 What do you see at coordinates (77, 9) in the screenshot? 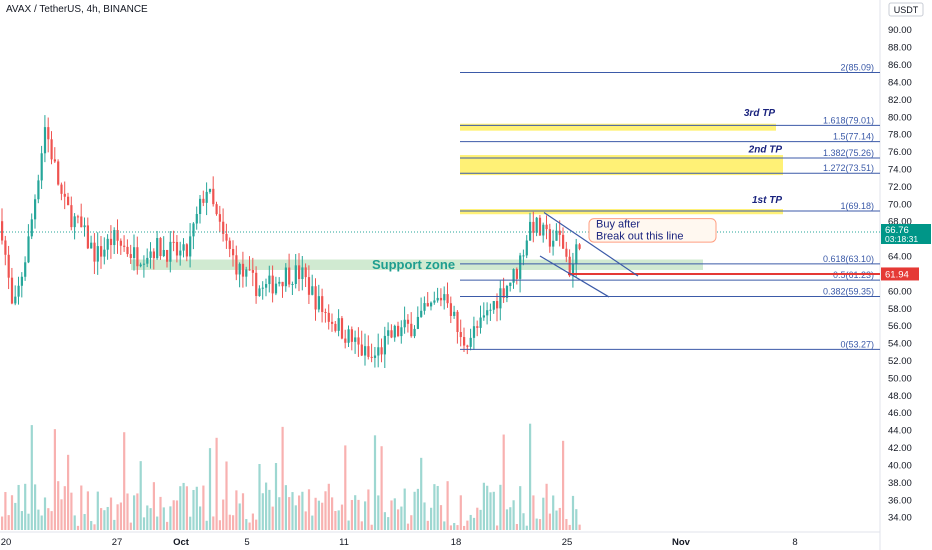
I see `chart-title: AVAX / TetherUS, 4h, BINANCE` at bounding box center [77, 9].